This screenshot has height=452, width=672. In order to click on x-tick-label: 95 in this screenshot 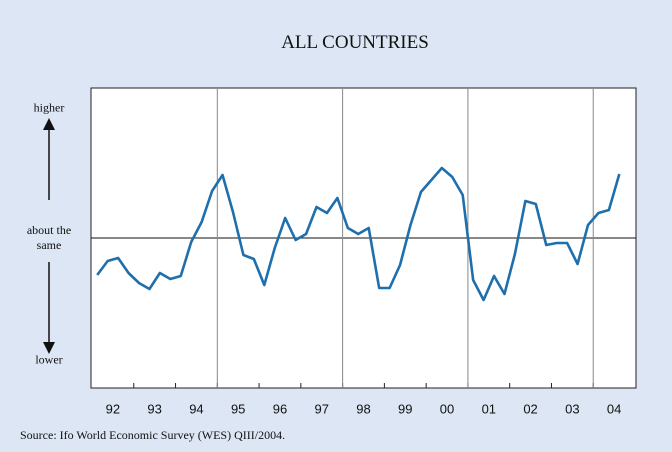, I will do `click(238, 408)`.